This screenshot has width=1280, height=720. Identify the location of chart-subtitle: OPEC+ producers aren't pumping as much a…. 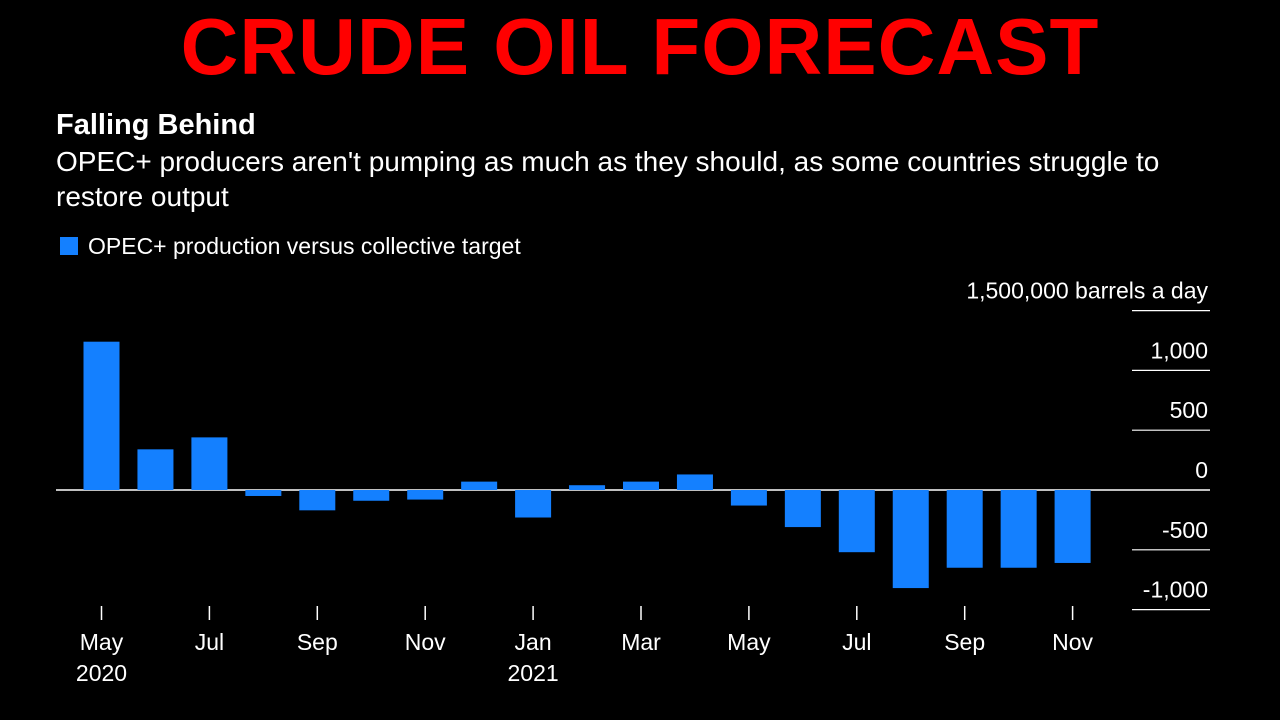
(608, 179).